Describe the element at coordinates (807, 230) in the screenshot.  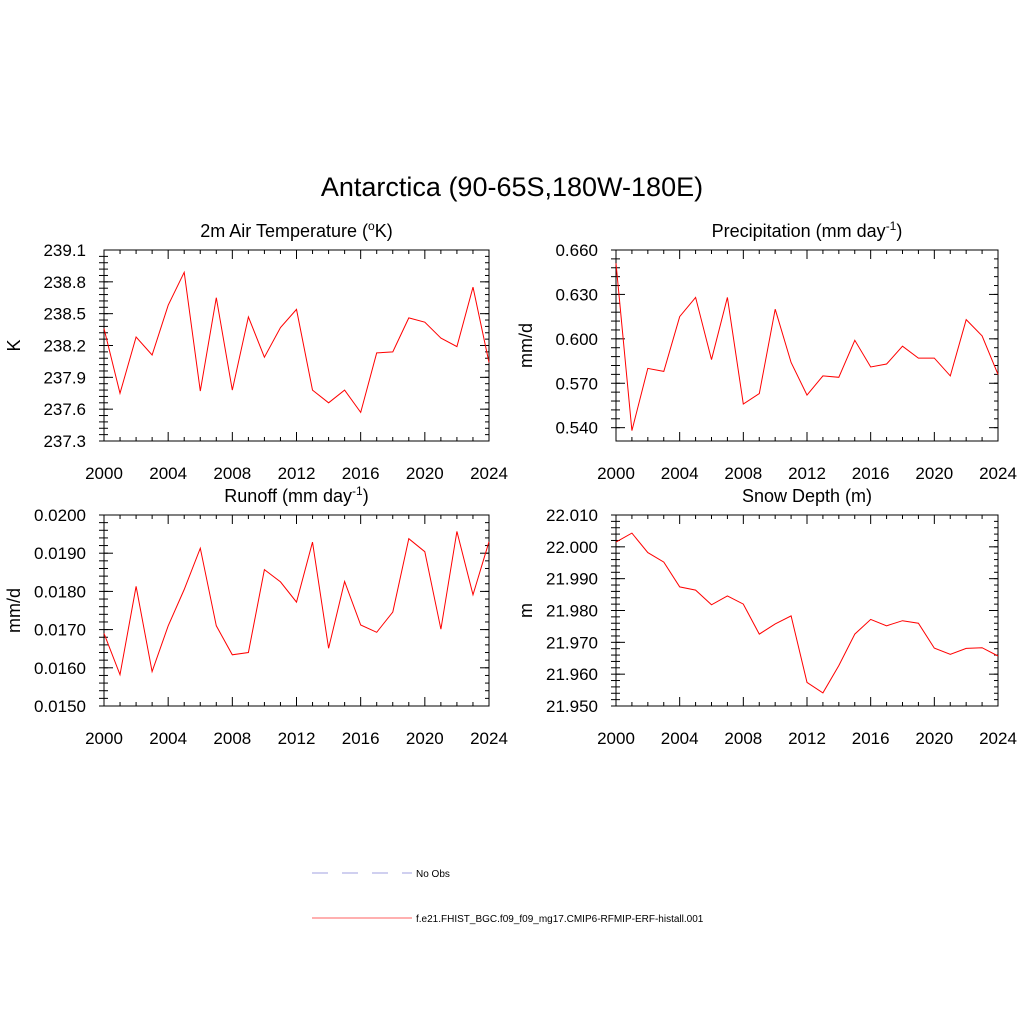
I see `panel-title: Precipitation (mm day-1)` at that location.